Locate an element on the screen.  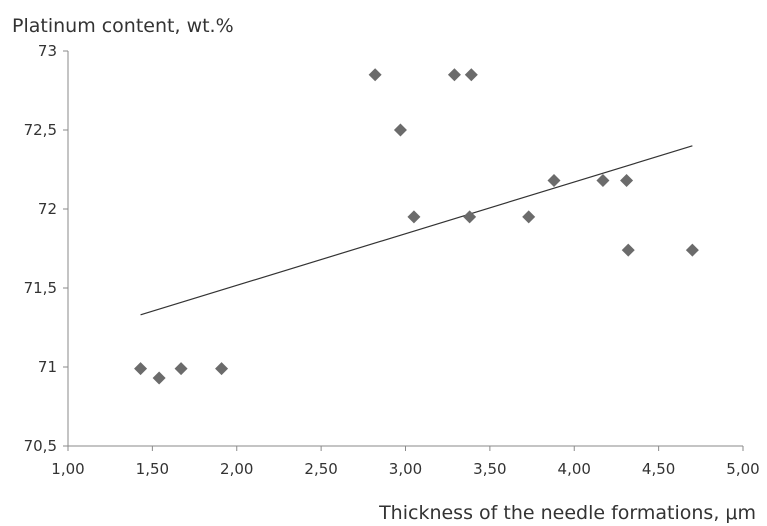
x-tick-label: 4,50 is located at coordinates (658, 469).